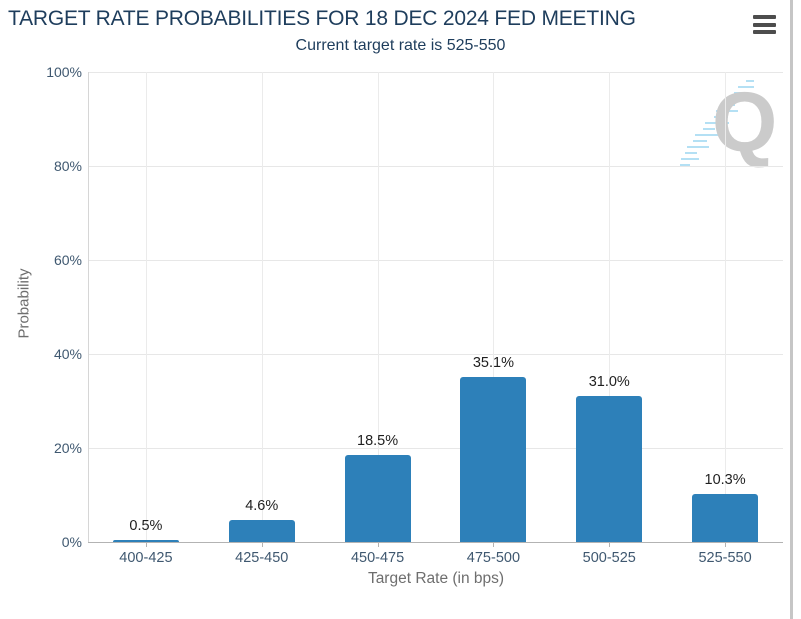 The width and height of the screenshot is (801, 619). Describe the element at coordinates (67, 166) in the screenshot. I see `y-tick-label: 80%` at that location.